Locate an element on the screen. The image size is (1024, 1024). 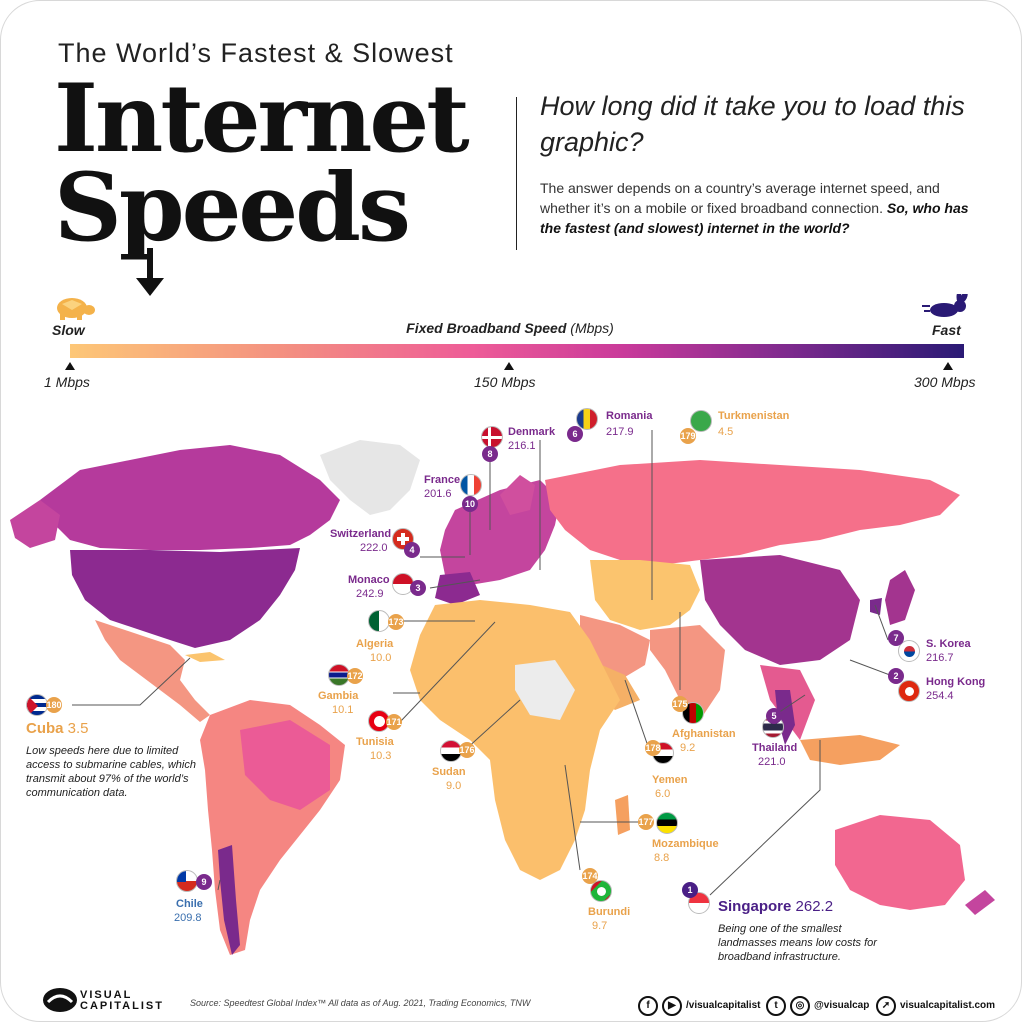
scale-title-bold: Fixed Broadband Speed is located at coordinates (486, 328).